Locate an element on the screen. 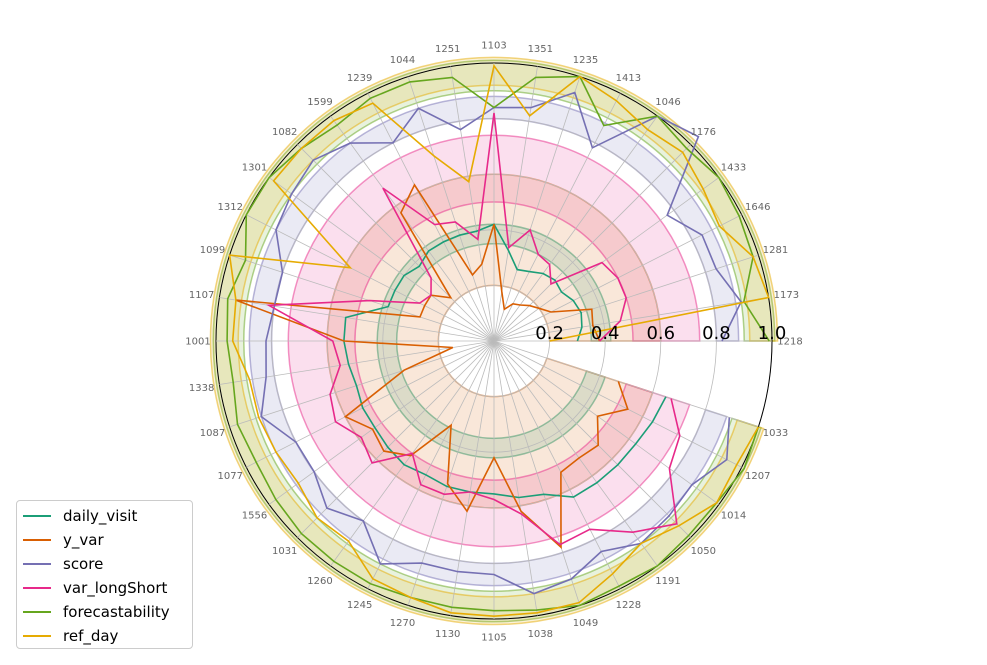 The width and height of the screenshot is (987, 665). category-label: 1235 is located at coordinates (585, 60).